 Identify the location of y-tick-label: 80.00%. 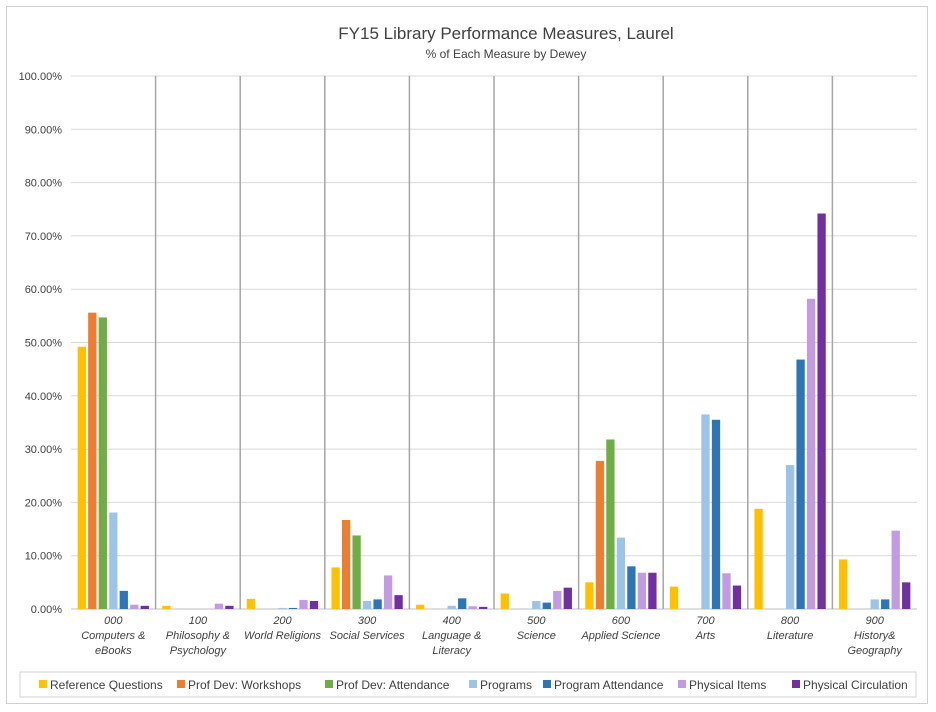
(44, 184).